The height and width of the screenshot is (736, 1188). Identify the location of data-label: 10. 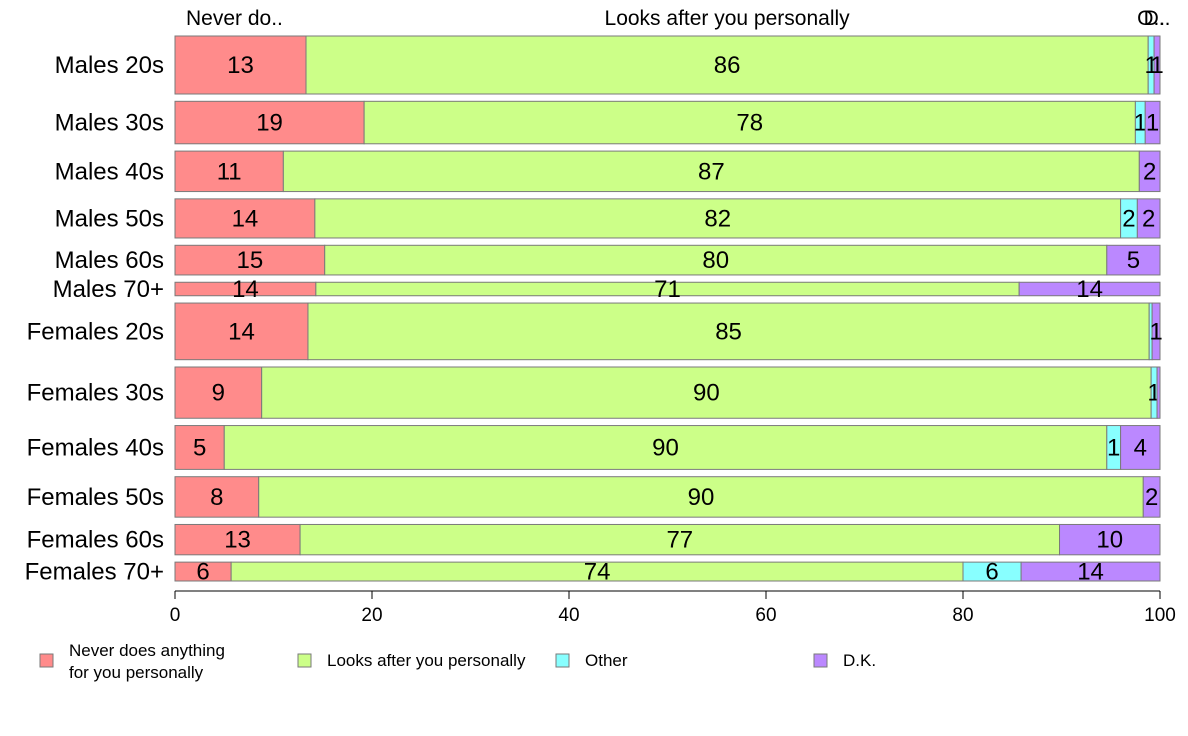
(1109, 540).